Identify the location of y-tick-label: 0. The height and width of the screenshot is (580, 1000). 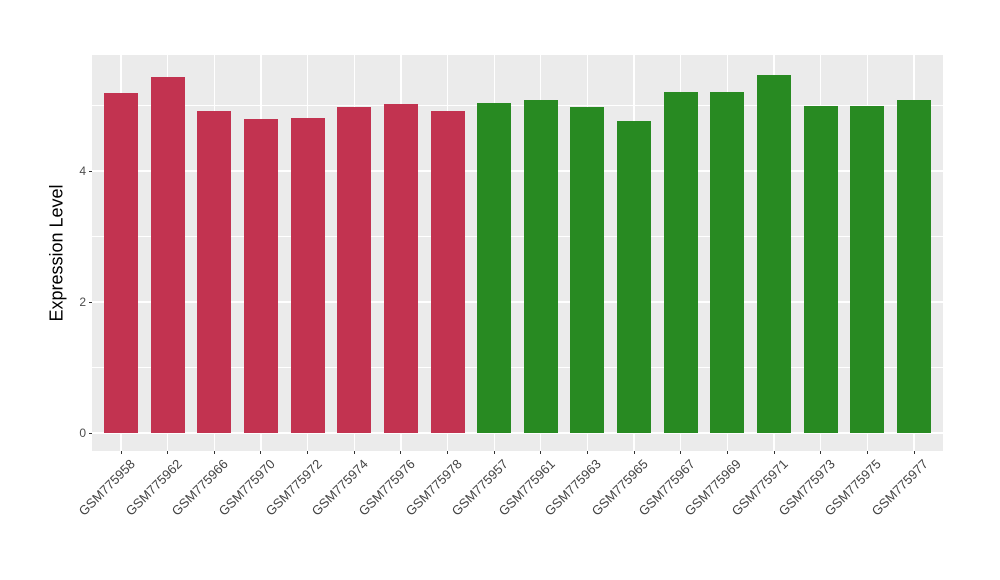
(82, 433).